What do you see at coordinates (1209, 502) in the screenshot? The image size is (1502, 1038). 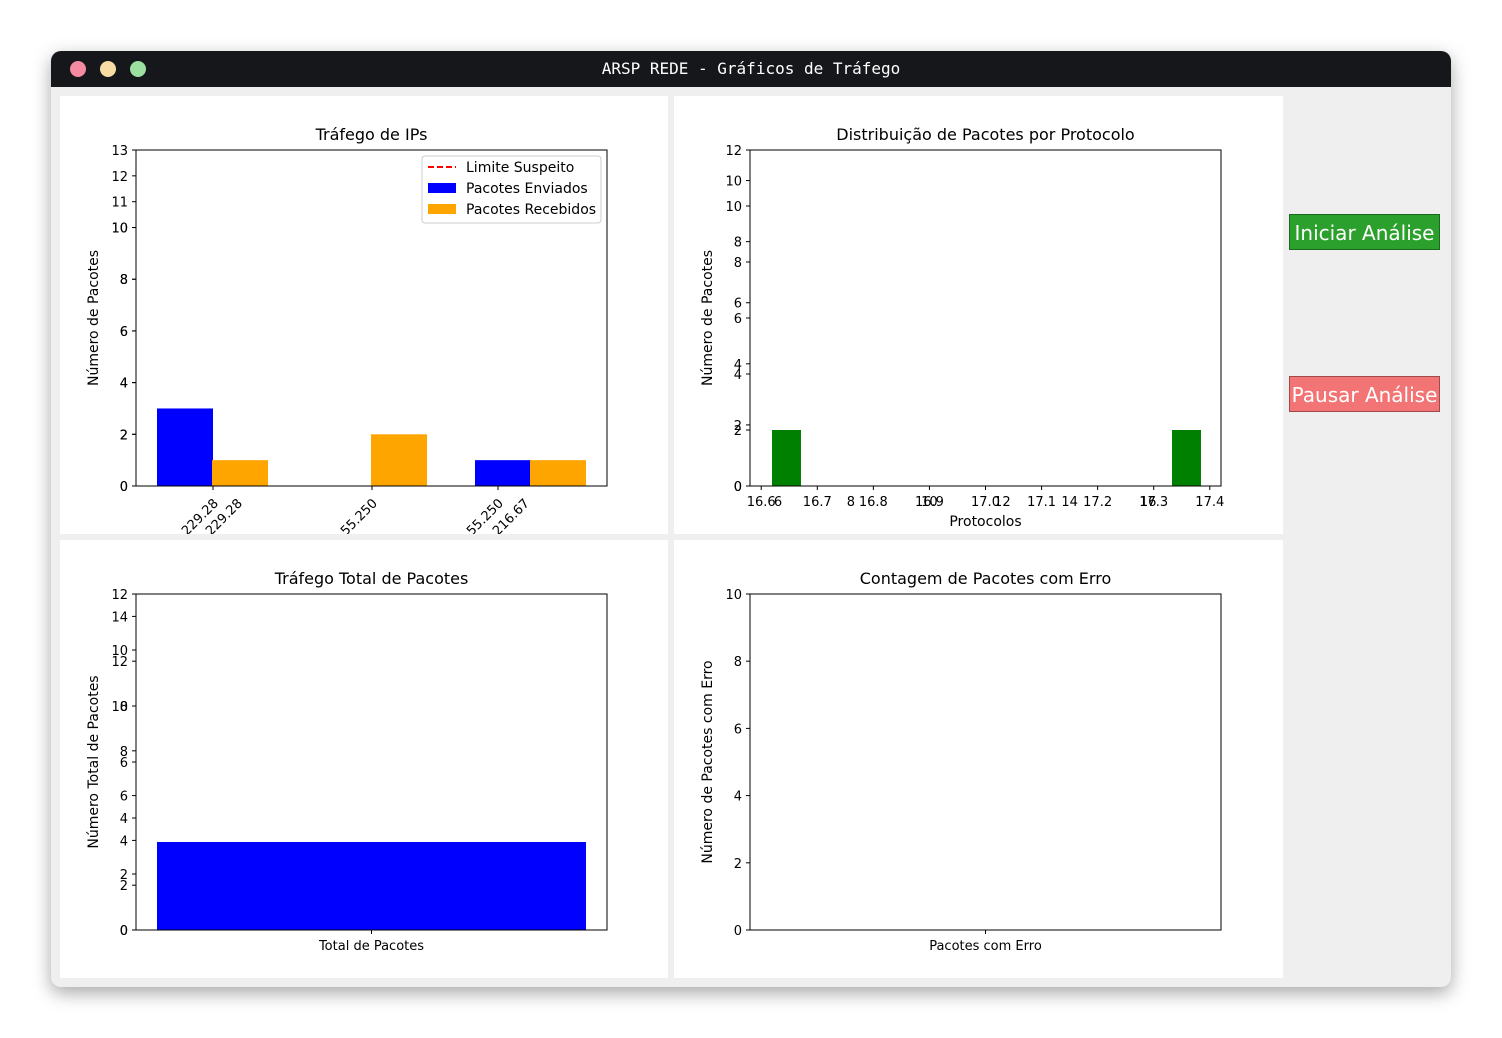 I see `x-tick-label: 17.4` at bounding box center [1209, 502].